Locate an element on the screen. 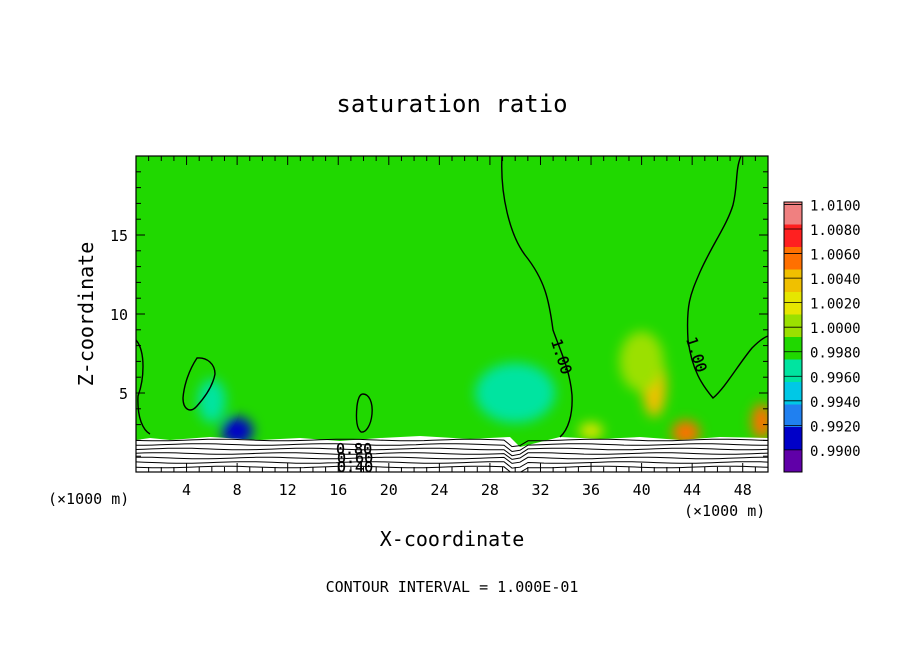 The height and width of the screenshot is (654, 904). y-axis-label: Z-coordinate is located at coordinates (86, 314).